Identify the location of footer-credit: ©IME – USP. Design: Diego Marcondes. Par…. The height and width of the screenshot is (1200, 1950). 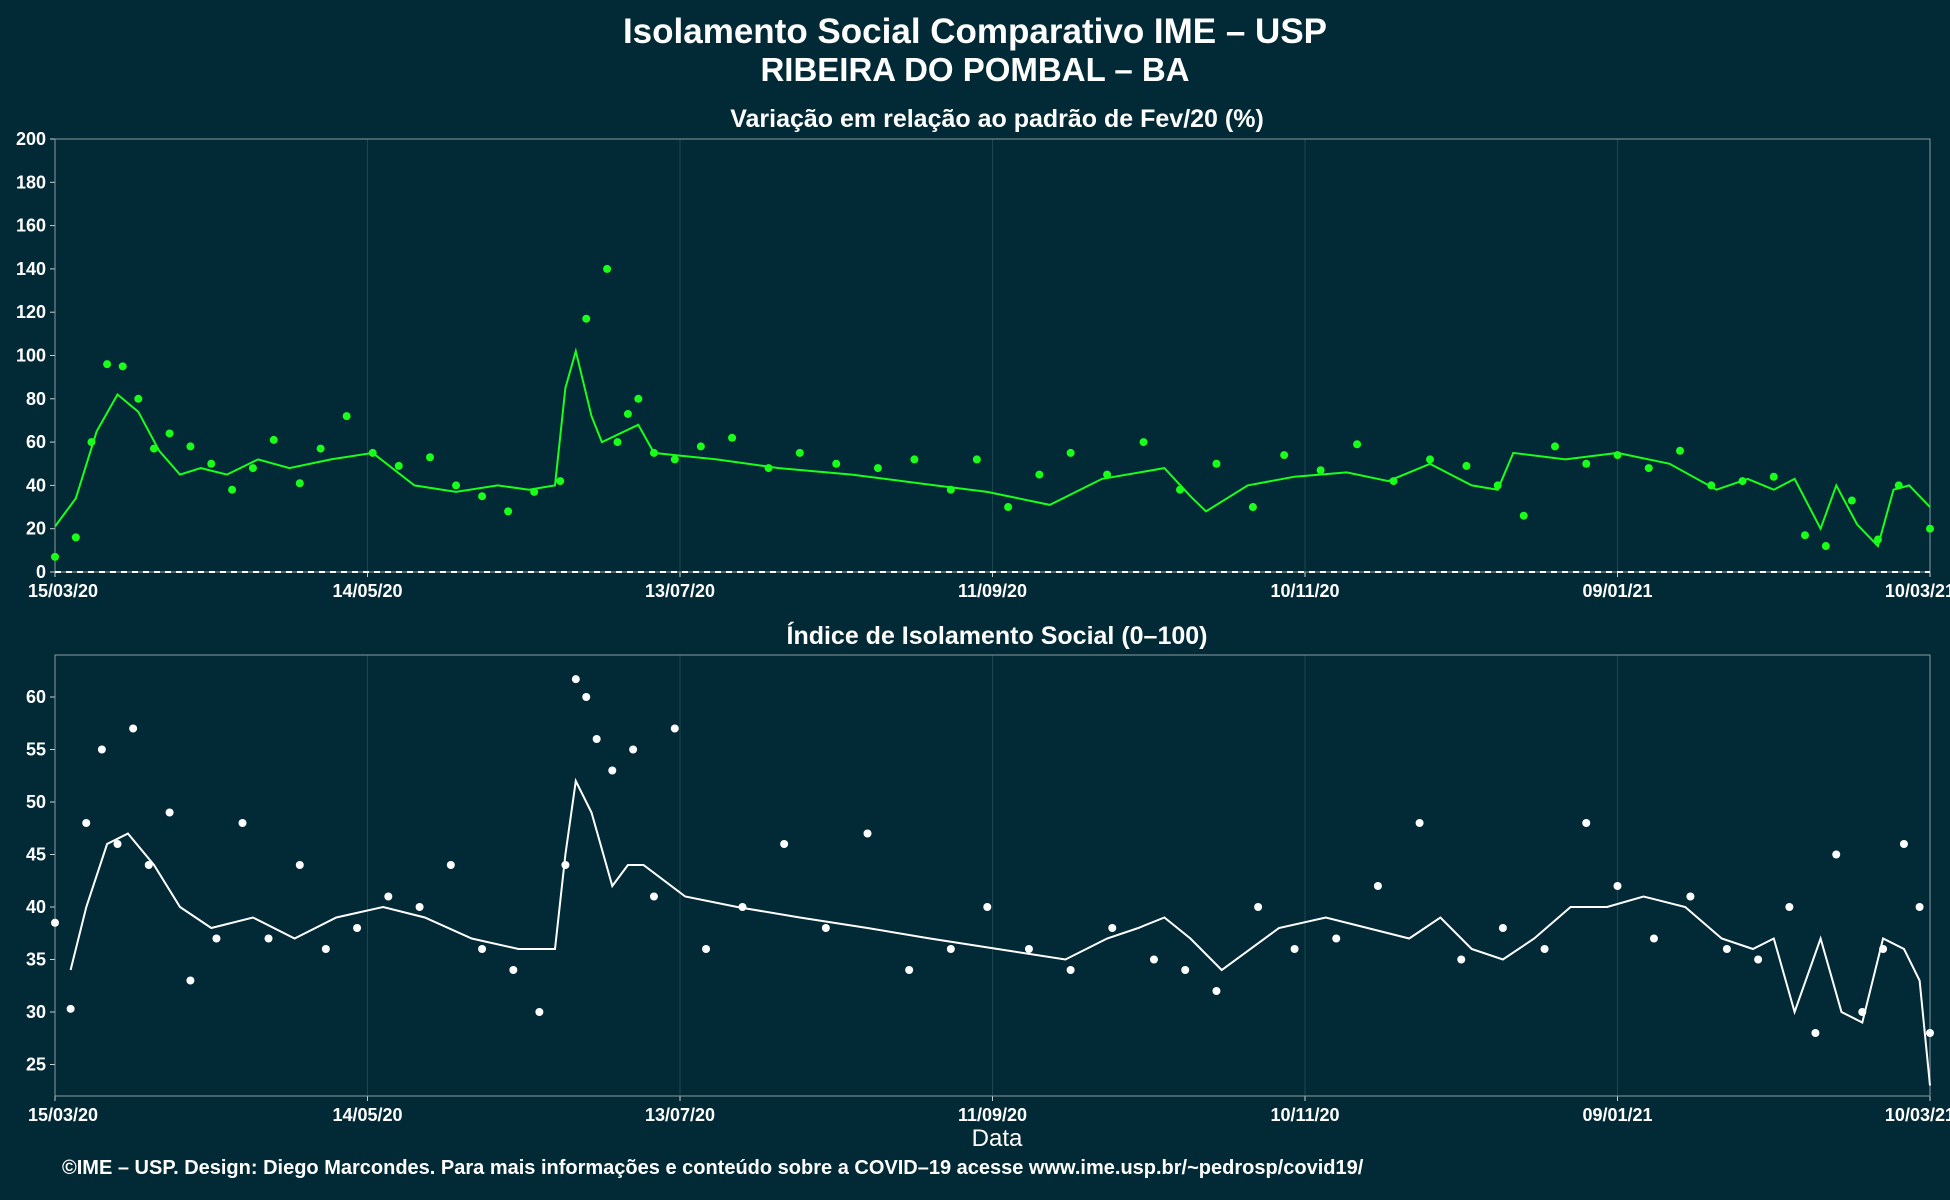
(713, 1168).